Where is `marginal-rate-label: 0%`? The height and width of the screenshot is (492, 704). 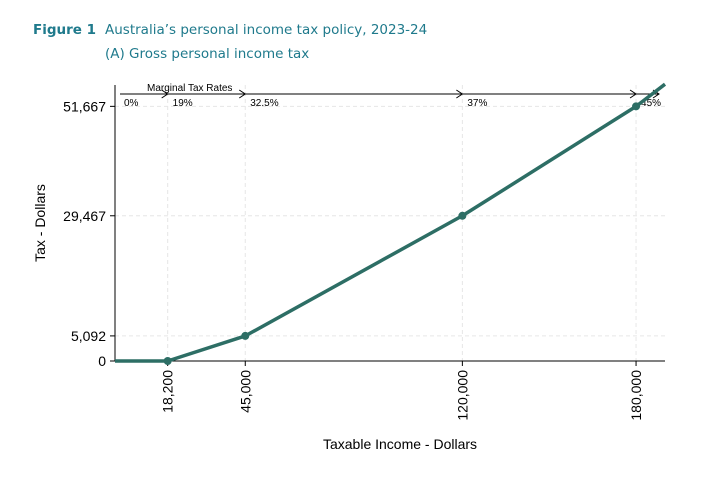
marginal-rate-label: 0% is located at coordinates (131, 103).